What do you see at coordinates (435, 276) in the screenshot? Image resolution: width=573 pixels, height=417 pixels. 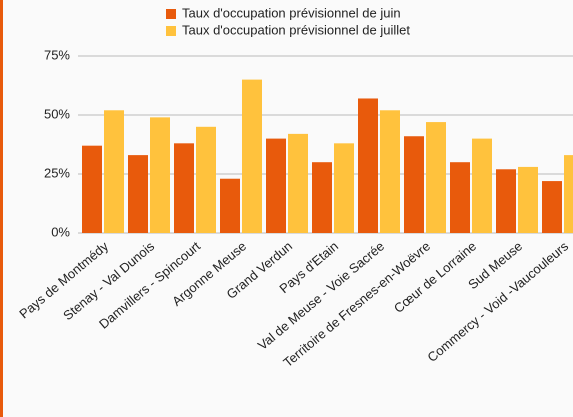 I see `x-tick-label: Cœur de Lorraine` at bounding box center [435, 276].